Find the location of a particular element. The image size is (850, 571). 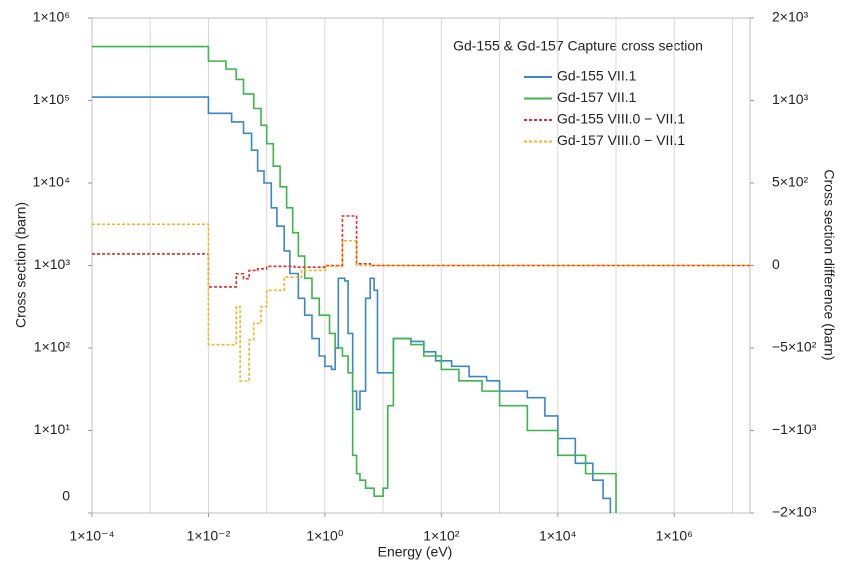

x-tick-label: 1×10⁰ is located at coordinates (325, 536).